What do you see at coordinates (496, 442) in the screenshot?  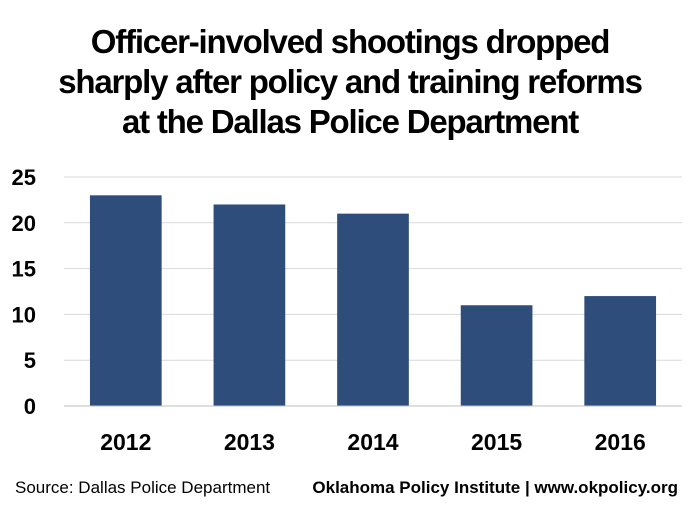 I see `x-tick-label-2015: 2015` at bounding box center [496, 442].